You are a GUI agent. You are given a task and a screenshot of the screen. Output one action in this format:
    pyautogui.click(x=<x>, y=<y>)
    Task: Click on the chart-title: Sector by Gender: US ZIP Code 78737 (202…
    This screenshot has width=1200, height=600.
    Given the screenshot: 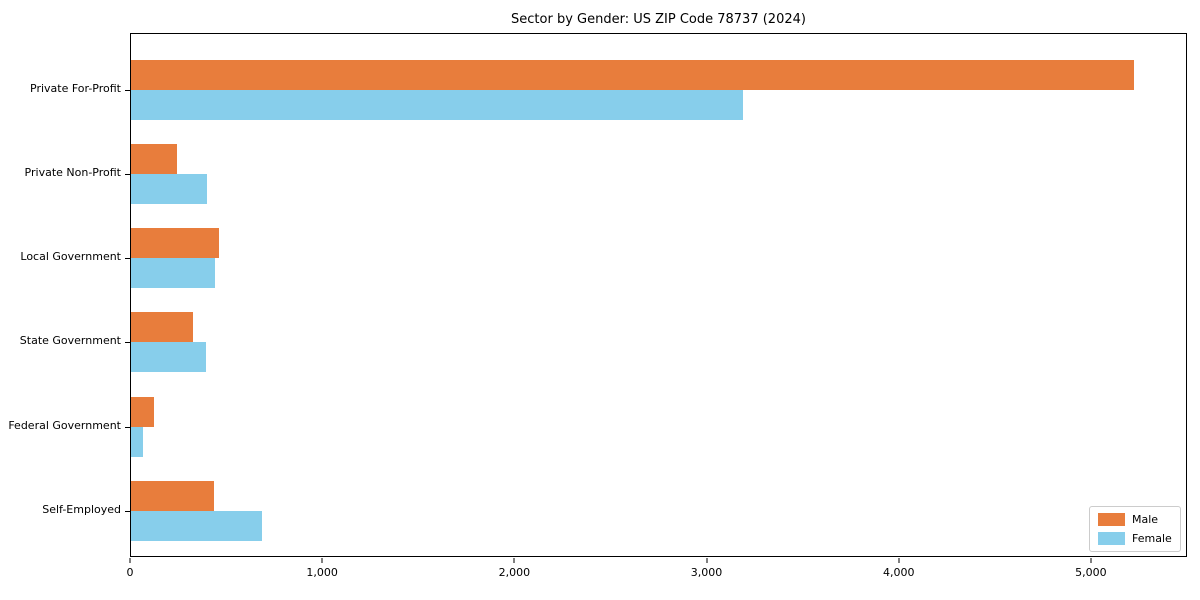 What is the action you would take?
    pyautogui.click(x=658, y=19)
    